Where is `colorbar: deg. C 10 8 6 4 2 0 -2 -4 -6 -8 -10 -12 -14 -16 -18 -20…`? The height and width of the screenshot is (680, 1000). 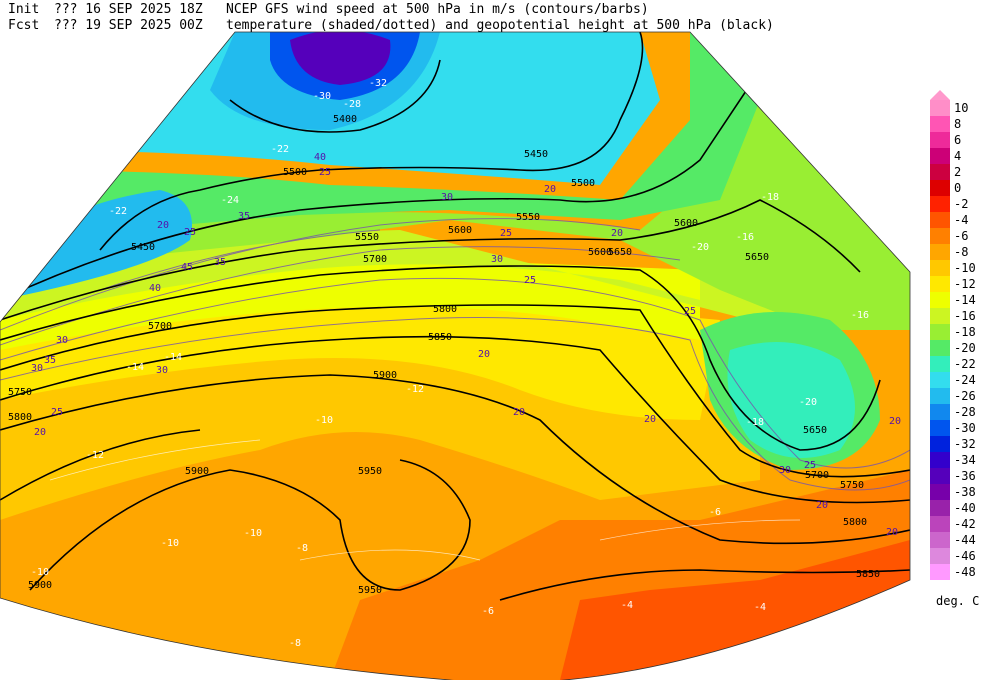
colorbar: deg. C 10 8 6 4 2 0 -2 -4 -6 -8 -10 -12 -14 -16 -18 -20… is located at coordinates (954, 349).